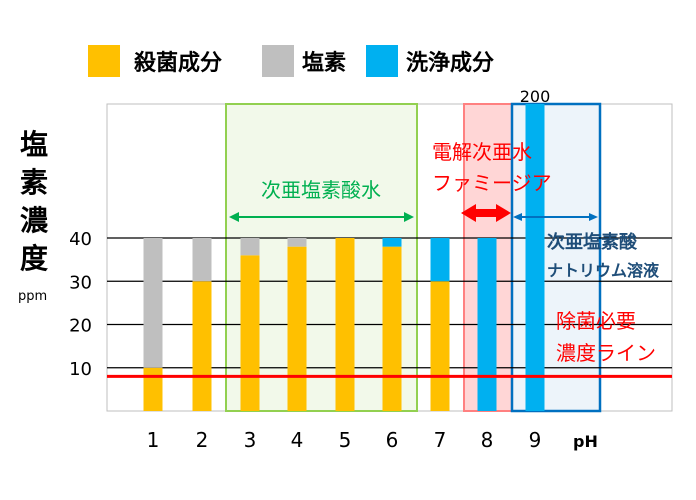 This screenshot has height=500, width=696. What do you see at coordinates (34, 144) in the screenshot?
I see `y-axis-title-char-1: 塩` at bounding box center [34, 144].